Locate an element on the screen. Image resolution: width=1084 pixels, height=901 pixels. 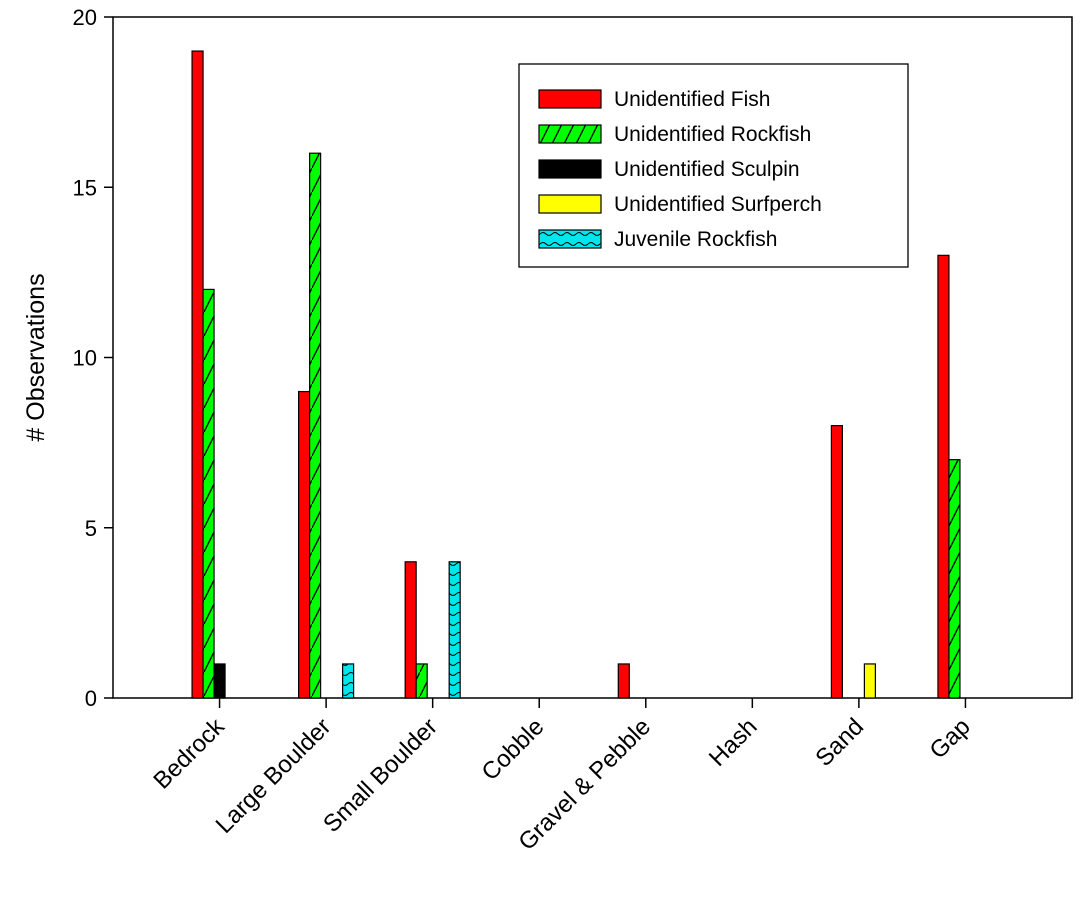
bar-gap-unidentified-rockfish is located at coordinates (954, 579).